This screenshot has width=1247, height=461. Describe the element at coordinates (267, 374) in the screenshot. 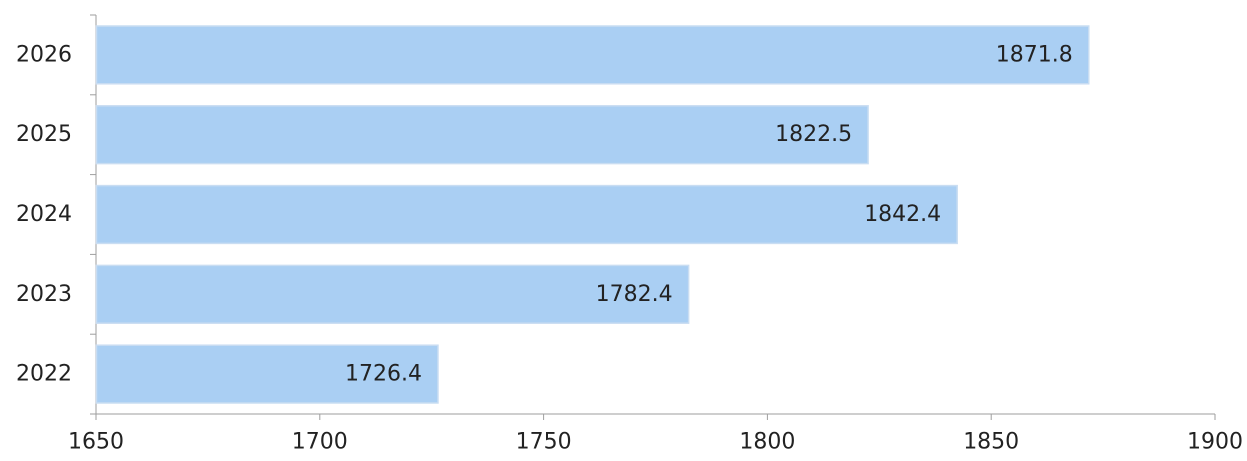

I see `bar-2022` at that location.